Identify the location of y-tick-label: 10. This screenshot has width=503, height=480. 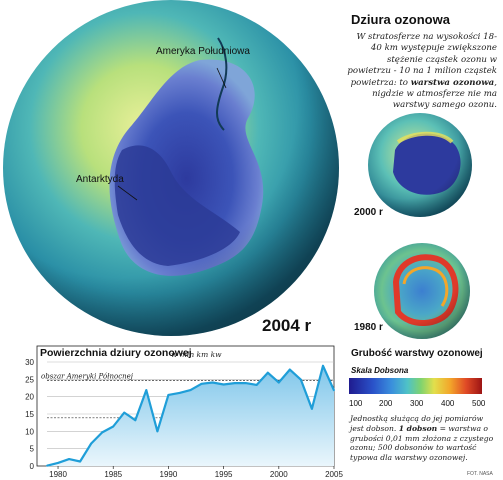
(29, 431).